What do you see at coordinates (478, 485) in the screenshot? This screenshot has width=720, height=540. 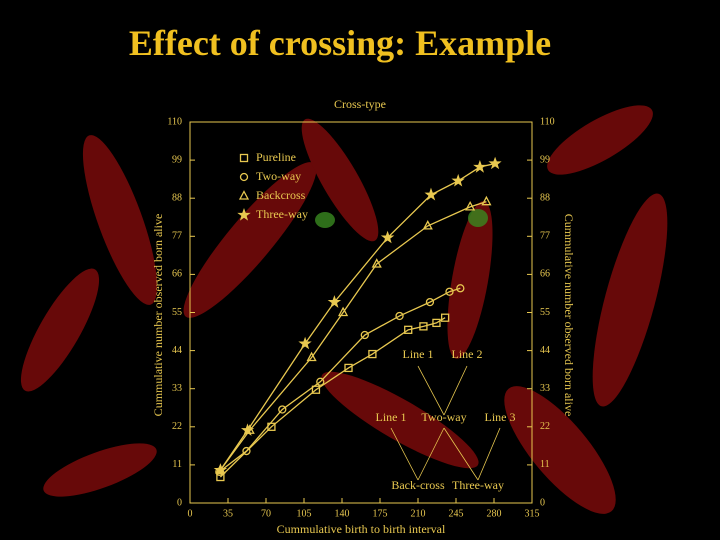 I see `annotation: Three-way` at bounding box center [478, 485].